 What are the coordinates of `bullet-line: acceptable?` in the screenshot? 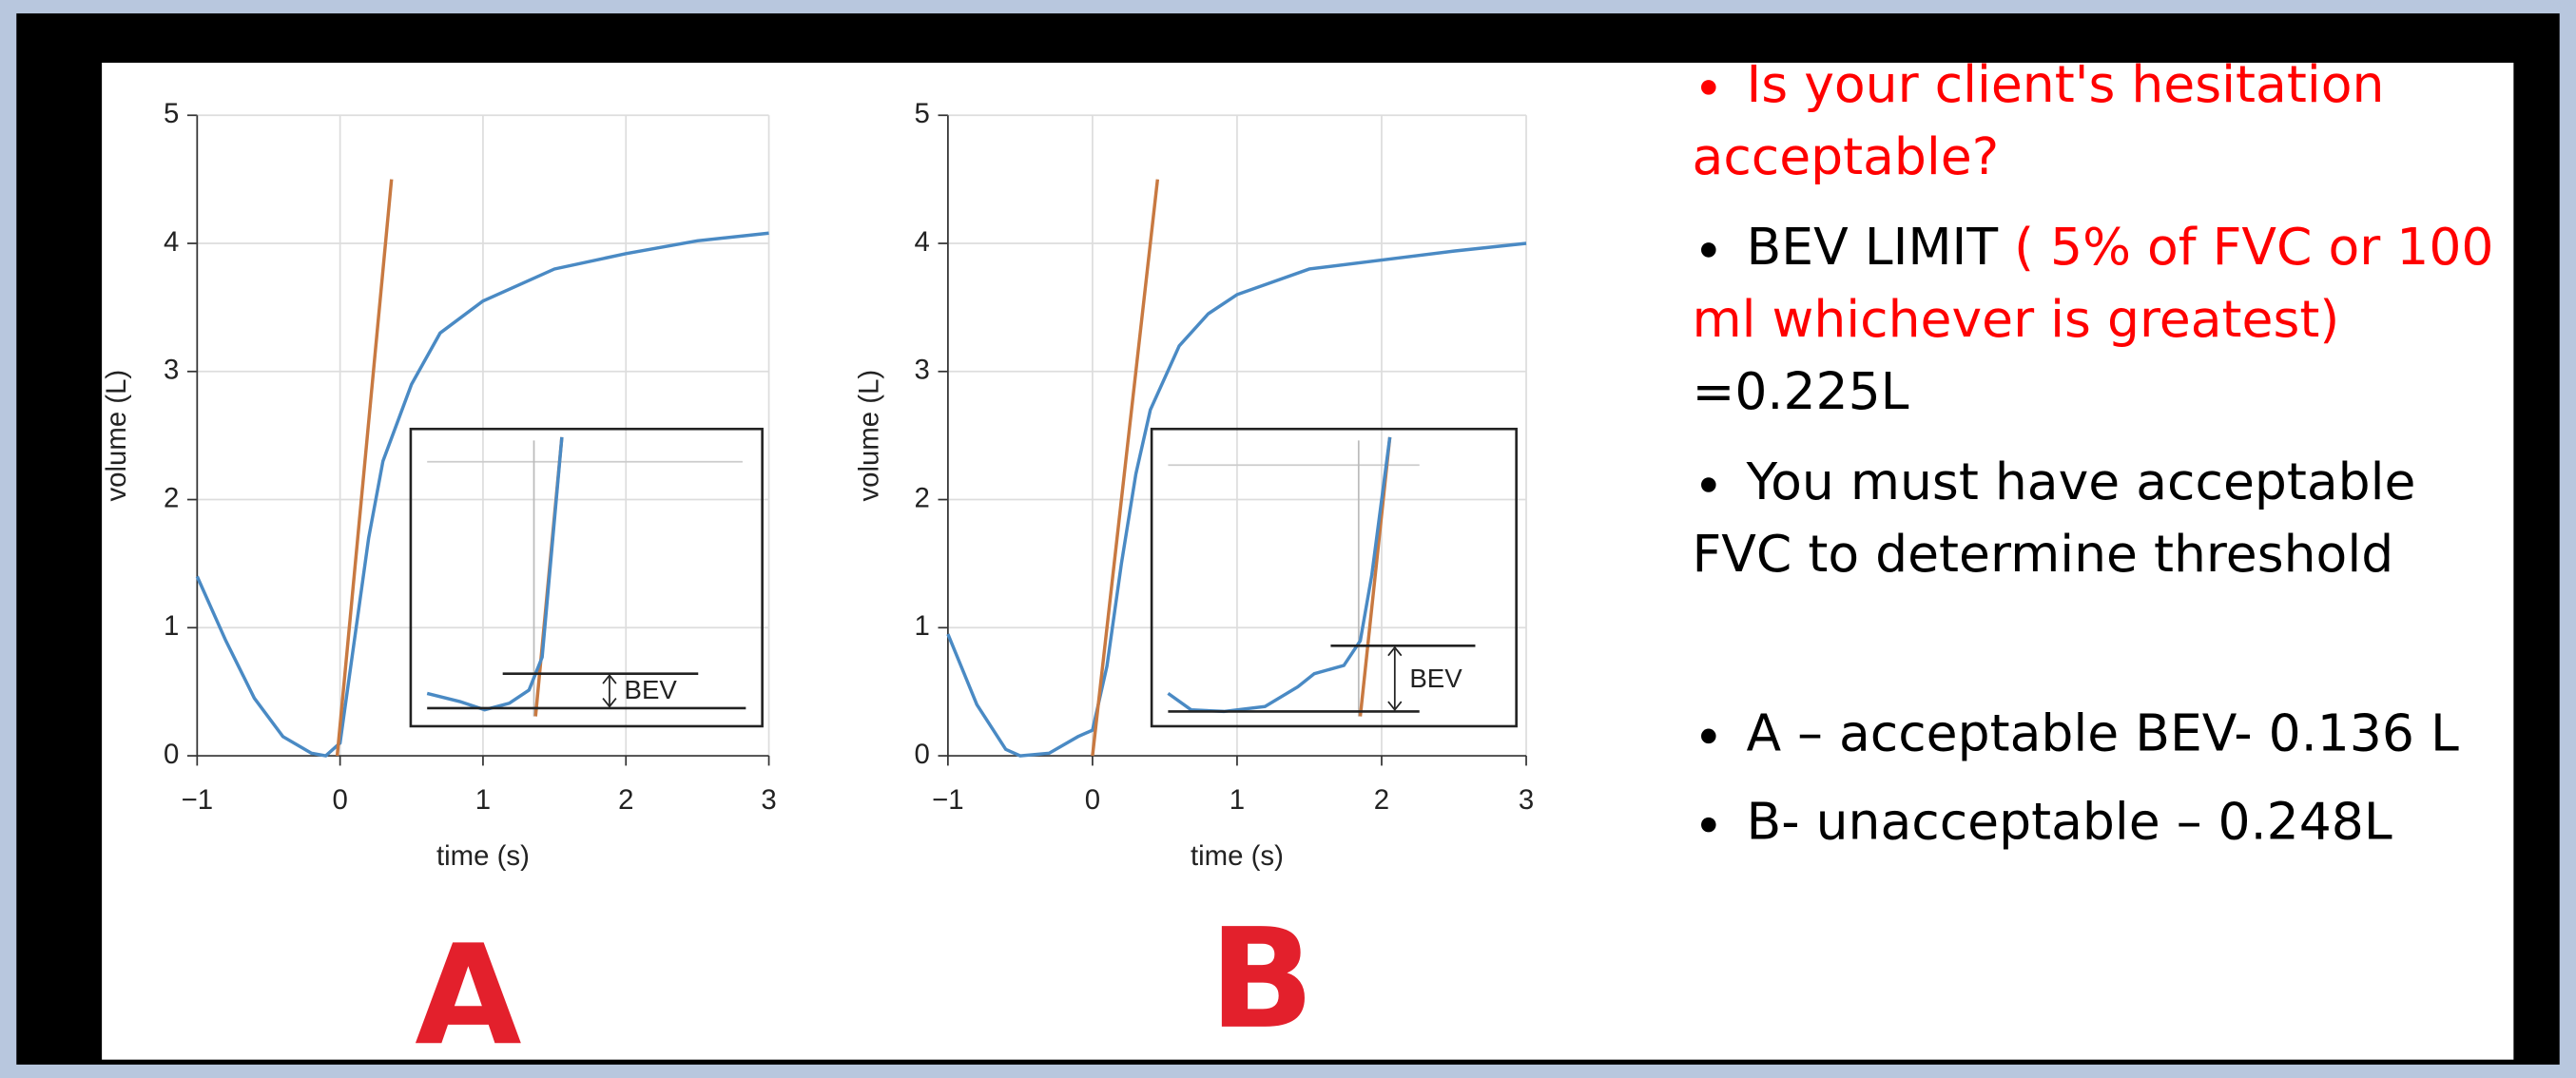 It's located at (1846, 156).